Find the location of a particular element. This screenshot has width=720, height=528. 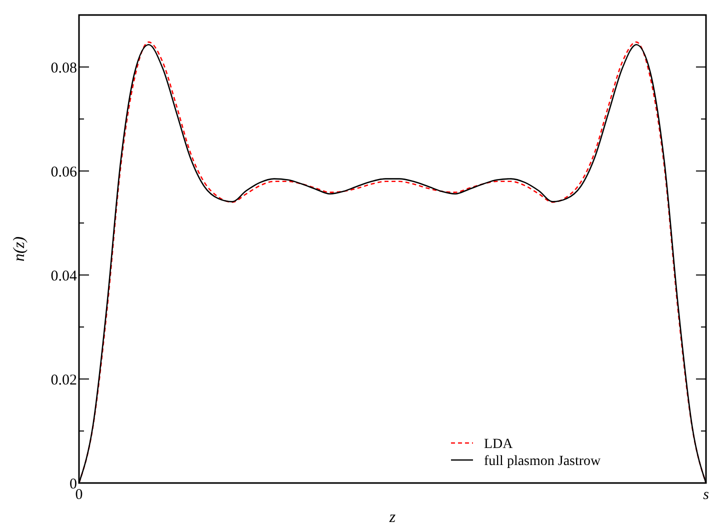

y-axis-title: n(z) is located at coordinates (19, 249).